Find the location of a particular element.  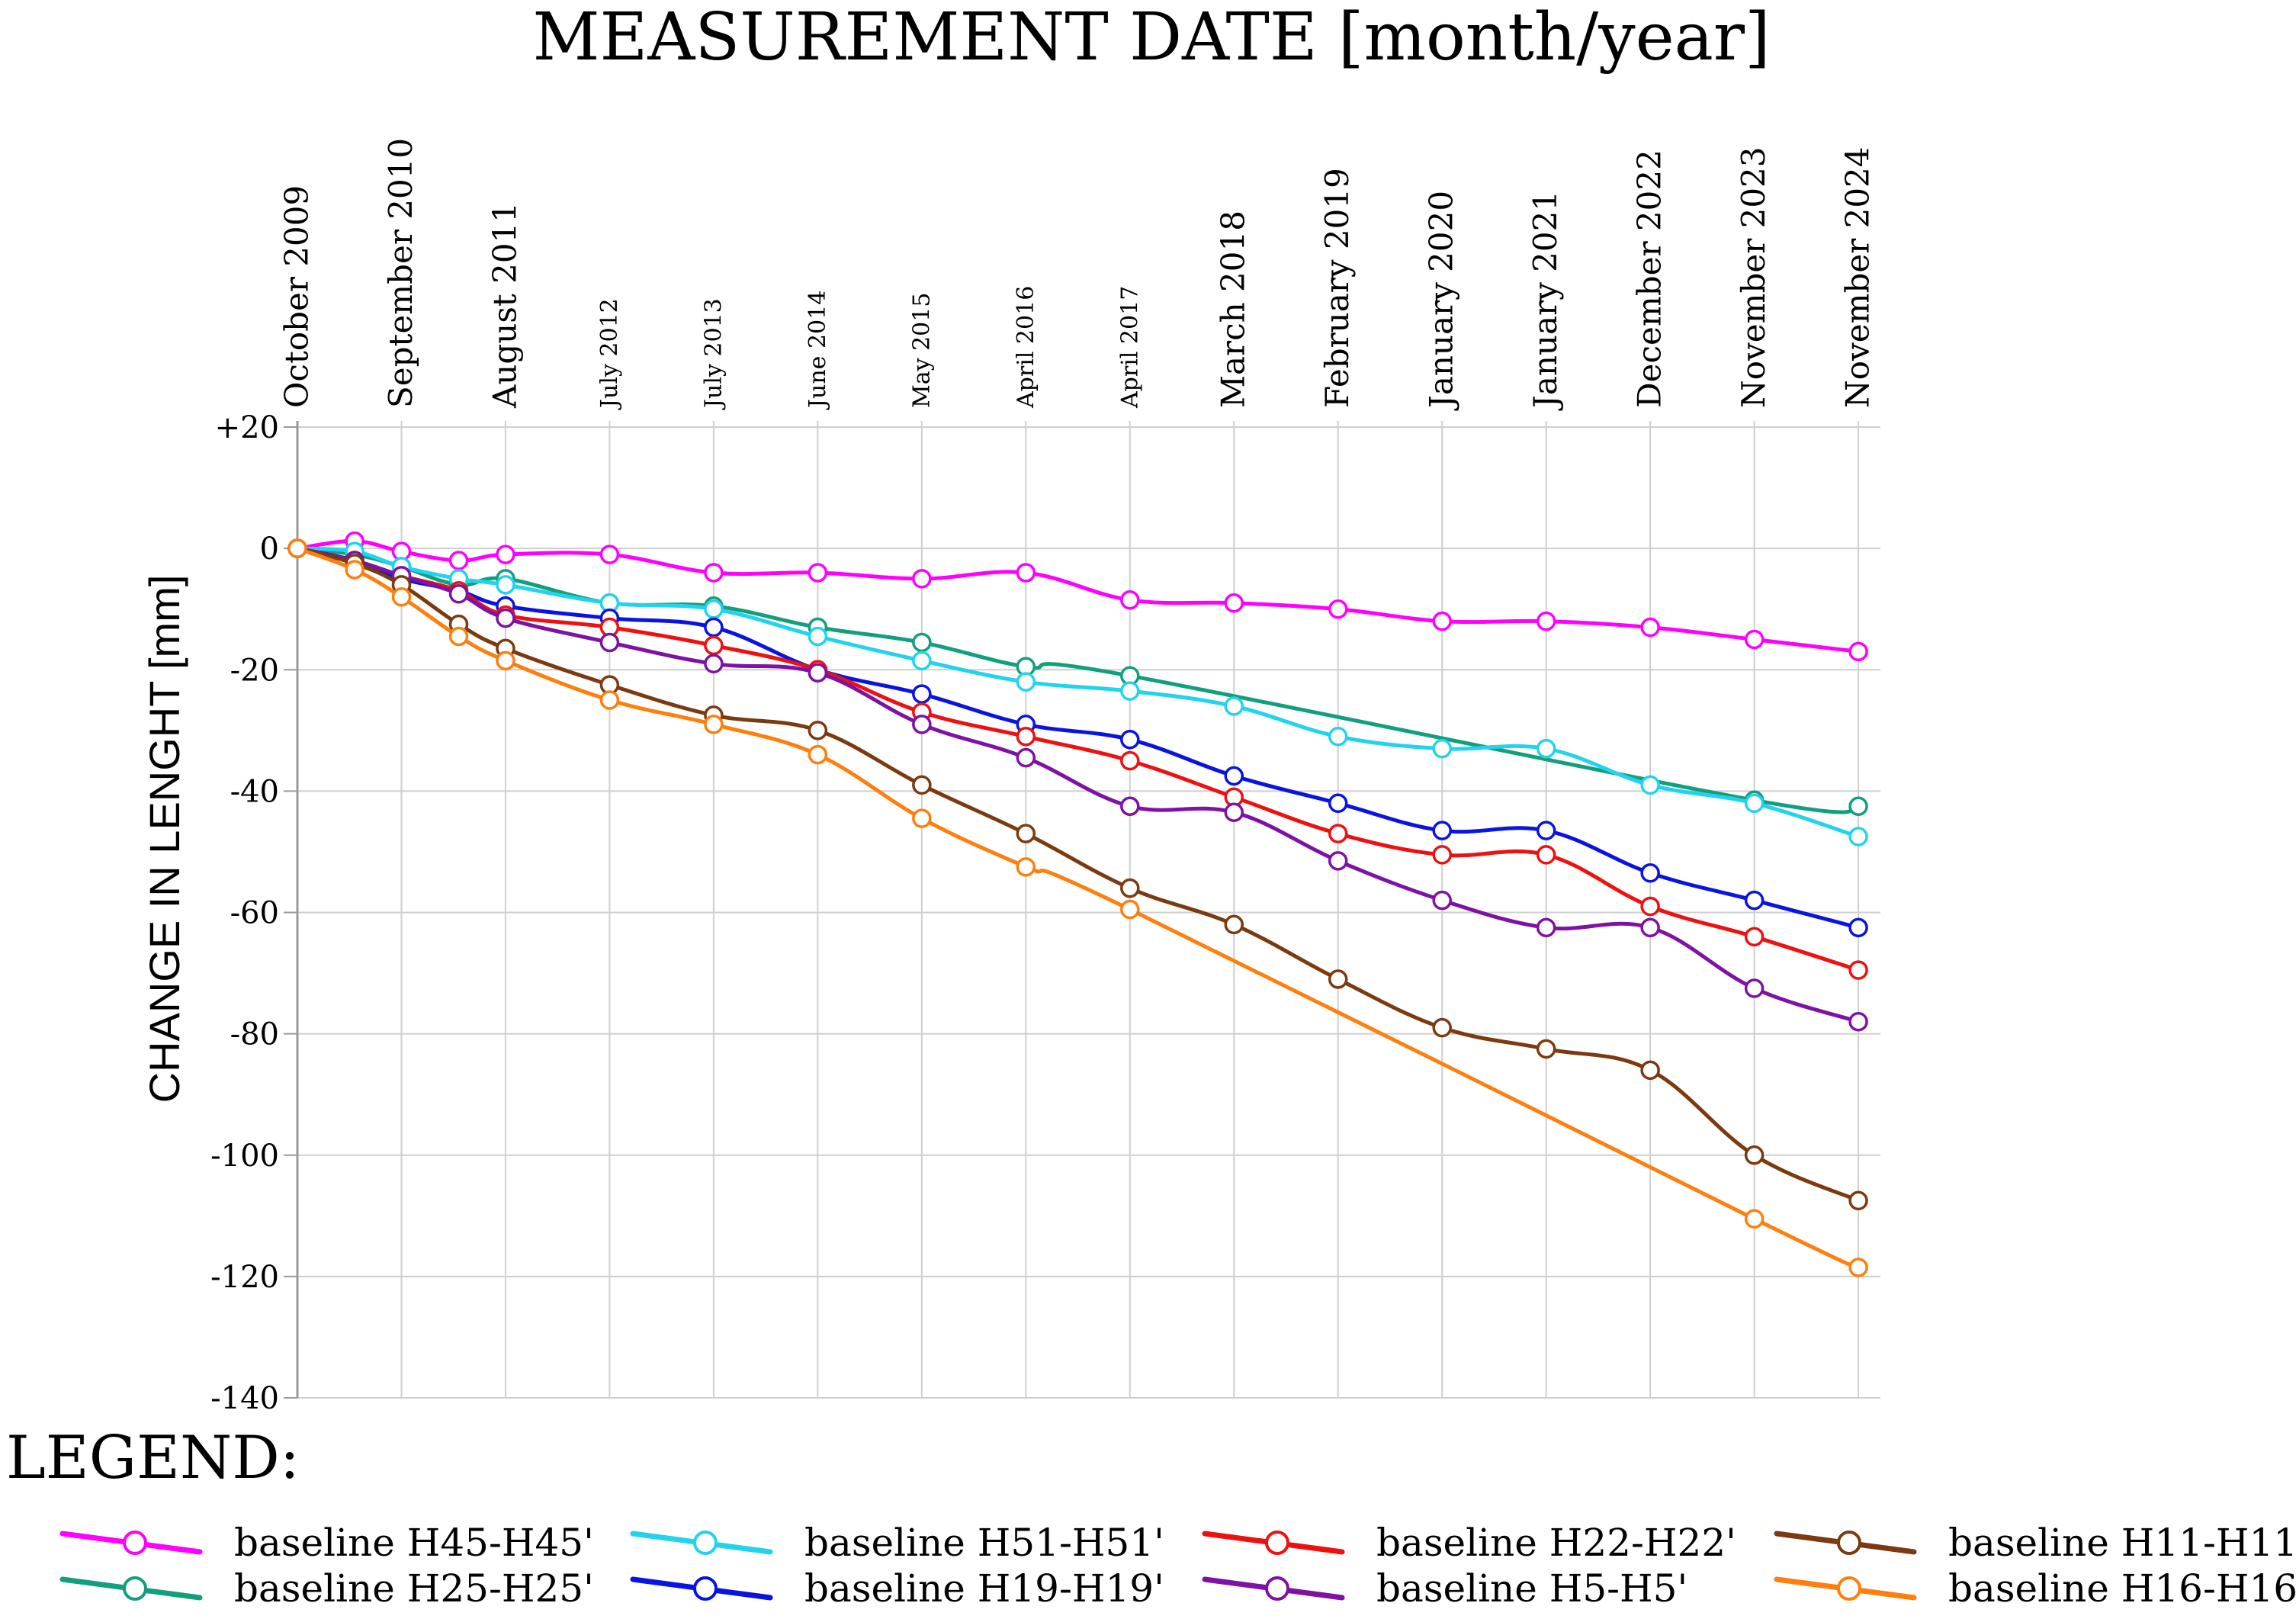

y-tick-label: -140 is located at coordinates (244, 1398).